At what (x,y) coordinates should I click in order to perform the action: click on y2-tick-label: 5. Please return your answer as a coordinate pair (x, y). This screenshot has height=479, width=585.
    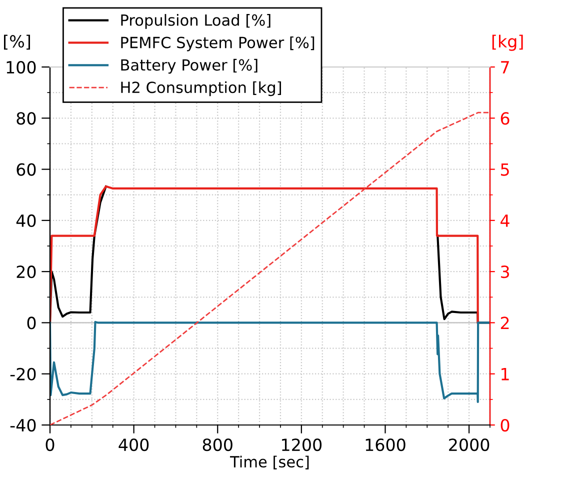
    Looking at the image, I should click on (505, 169).